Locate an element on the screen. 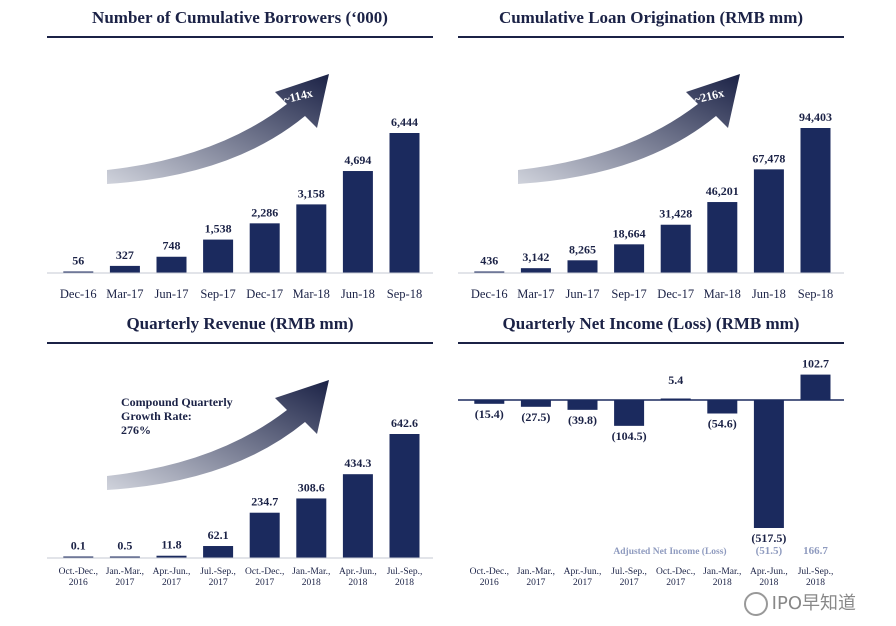 This screenshot has width=896, height=626. data-label: 62.1 is located at coordinates (218, 535).